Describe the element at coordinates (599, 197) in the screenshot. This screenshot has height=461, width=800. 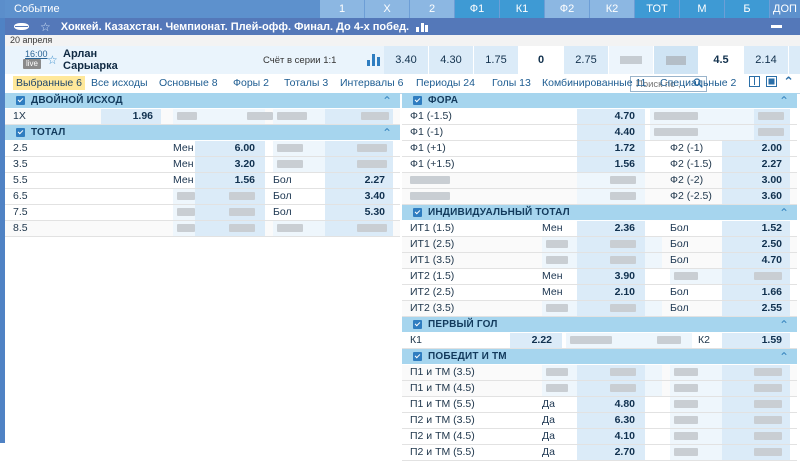
I see `market-row: Ф2 (-2.5) 3.60` at that location.